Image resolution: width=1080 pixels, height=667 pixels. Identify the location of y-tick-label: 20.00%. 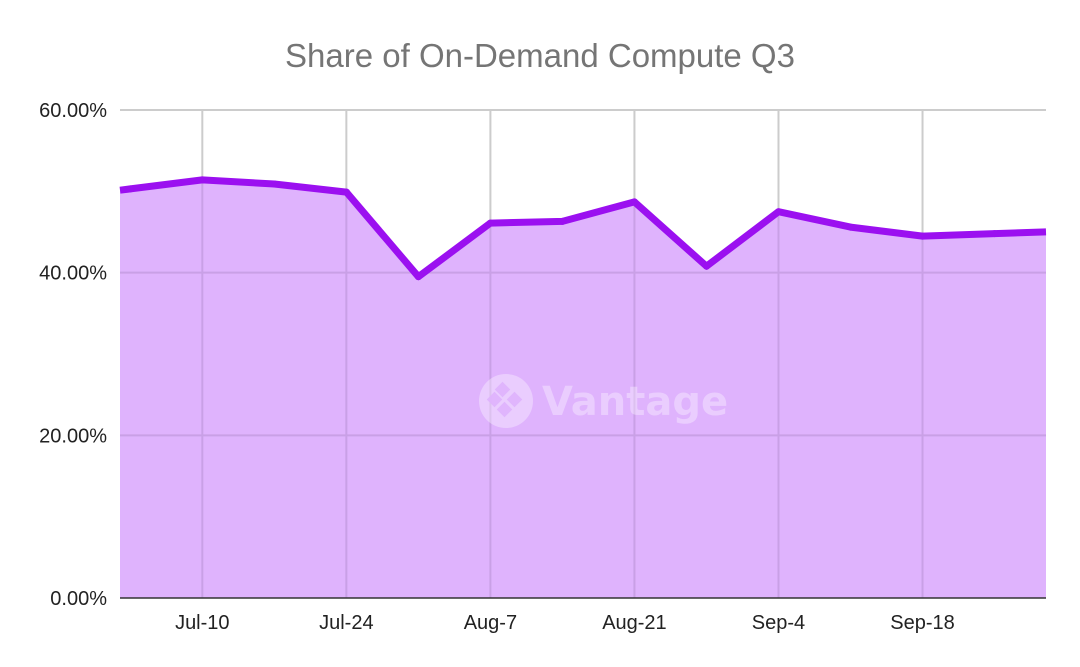
(73, 436).